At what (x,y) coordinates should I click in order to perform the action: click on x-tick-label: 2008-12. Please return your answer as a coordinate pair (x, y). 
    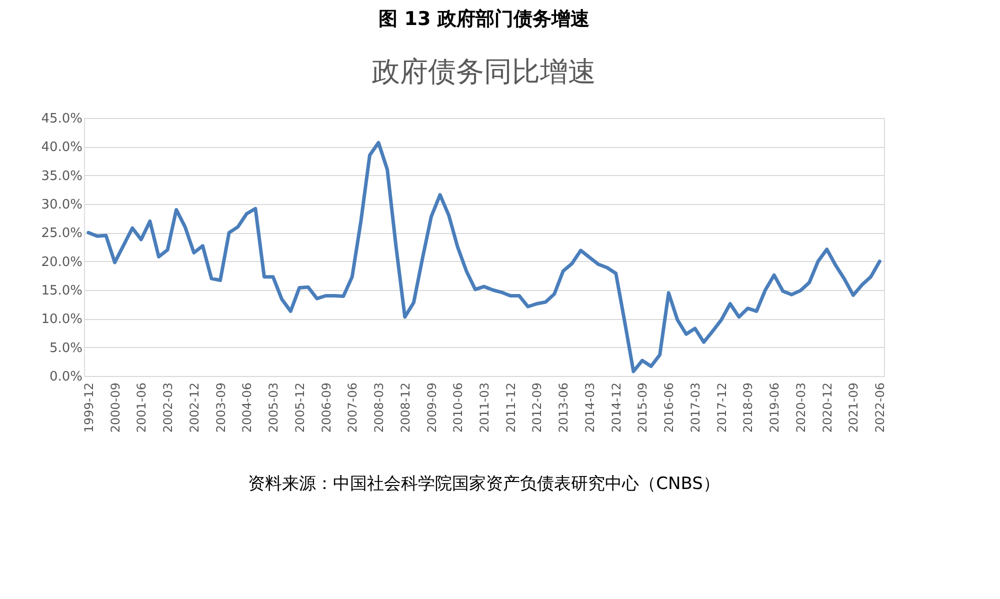
    Looking at the image, I should click on (405, 407).